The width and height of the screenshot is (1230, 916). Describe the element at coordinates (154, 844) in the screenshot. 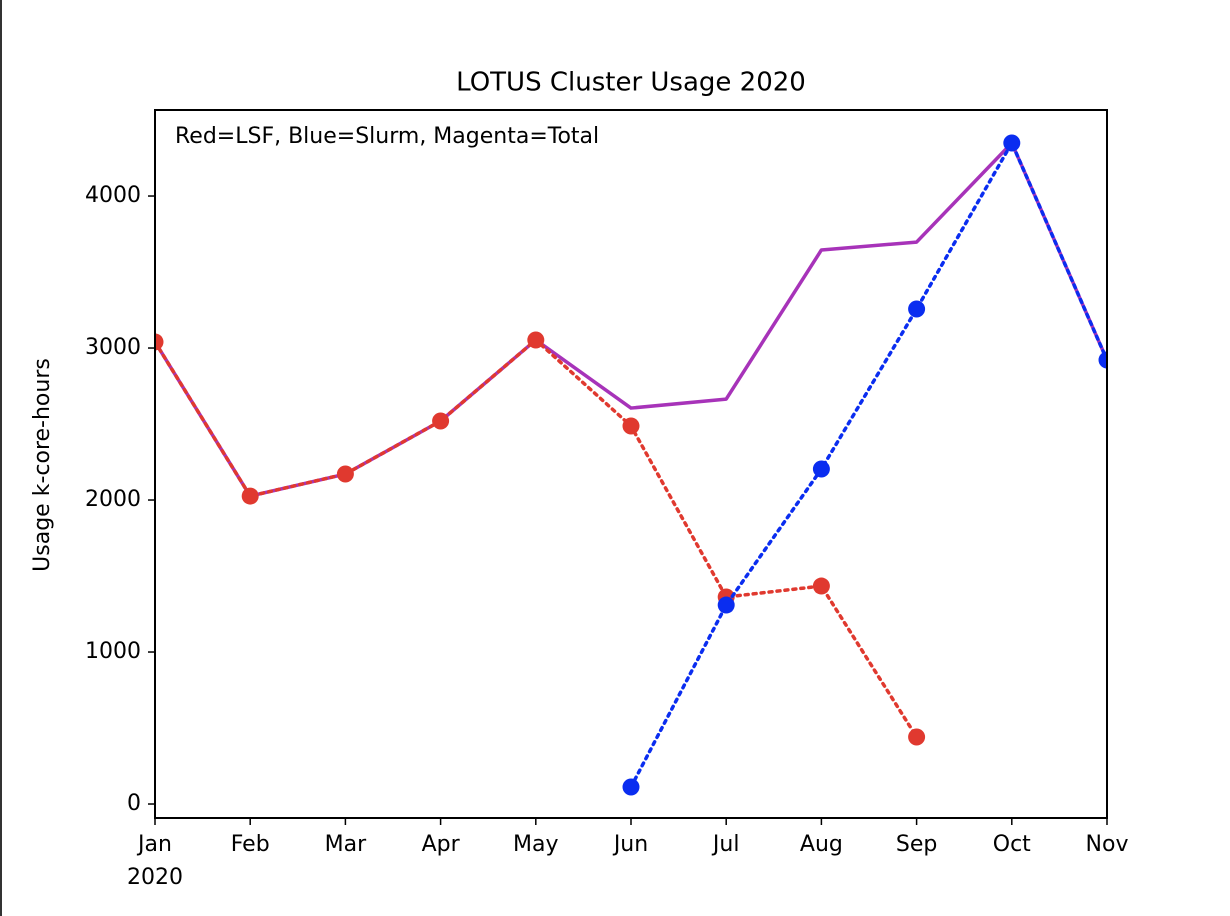

I see `x-tick-label: Jan` at that location.